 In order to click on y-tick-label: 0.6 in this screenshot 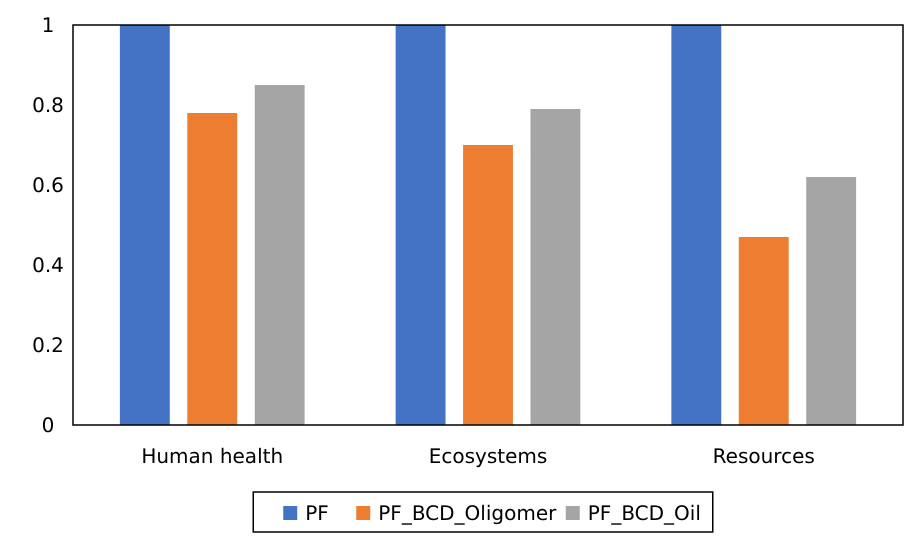, I will do `click(48, 185)`.